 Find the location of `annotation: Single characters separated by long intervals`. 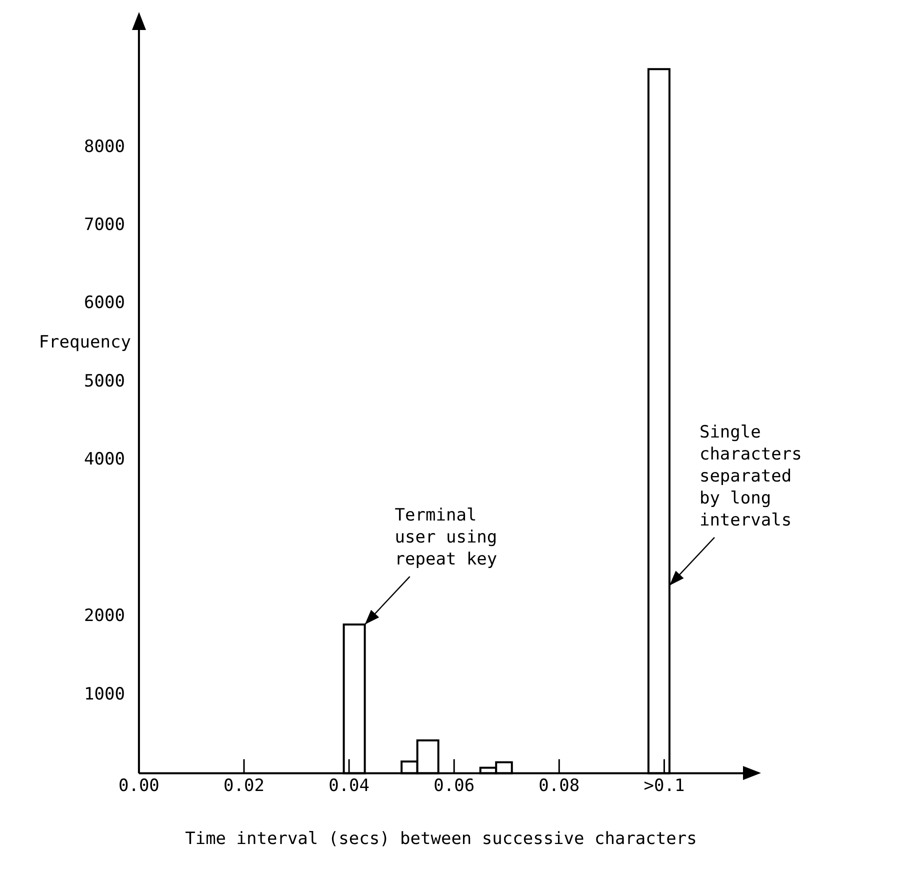

annotation: Single characters separated by long intervals is located at coordinates (750, 476).